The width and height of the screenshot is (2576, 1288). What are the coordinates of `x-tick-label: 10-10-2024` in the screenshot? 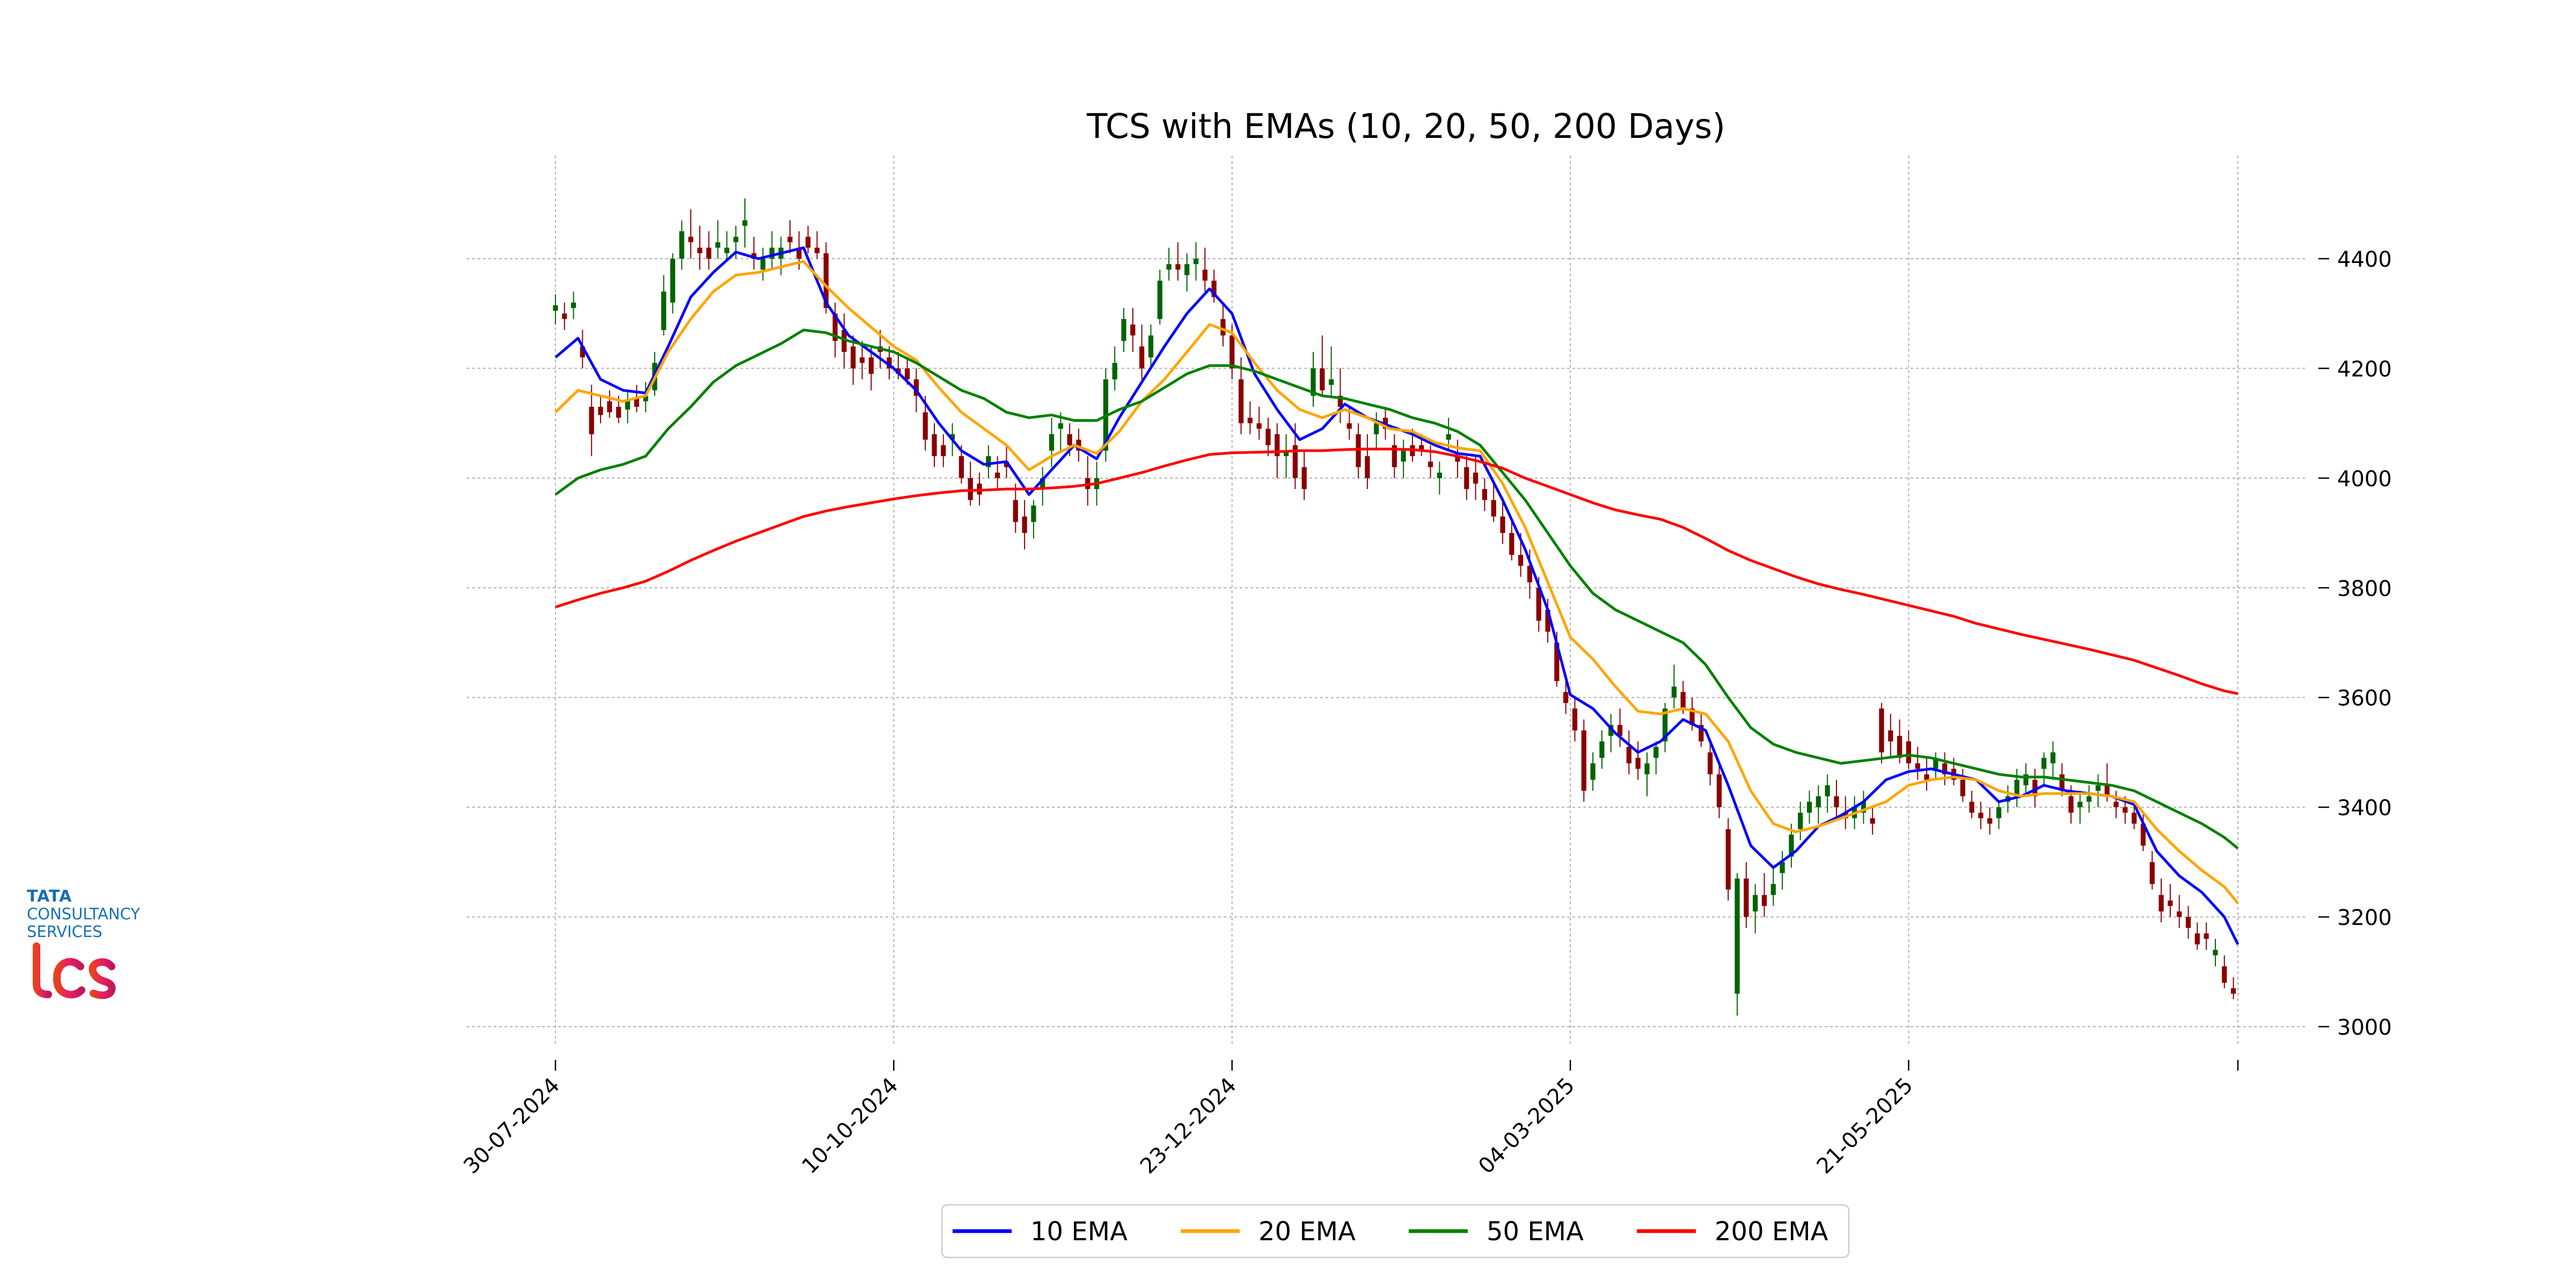 It's located at (850, 1126).